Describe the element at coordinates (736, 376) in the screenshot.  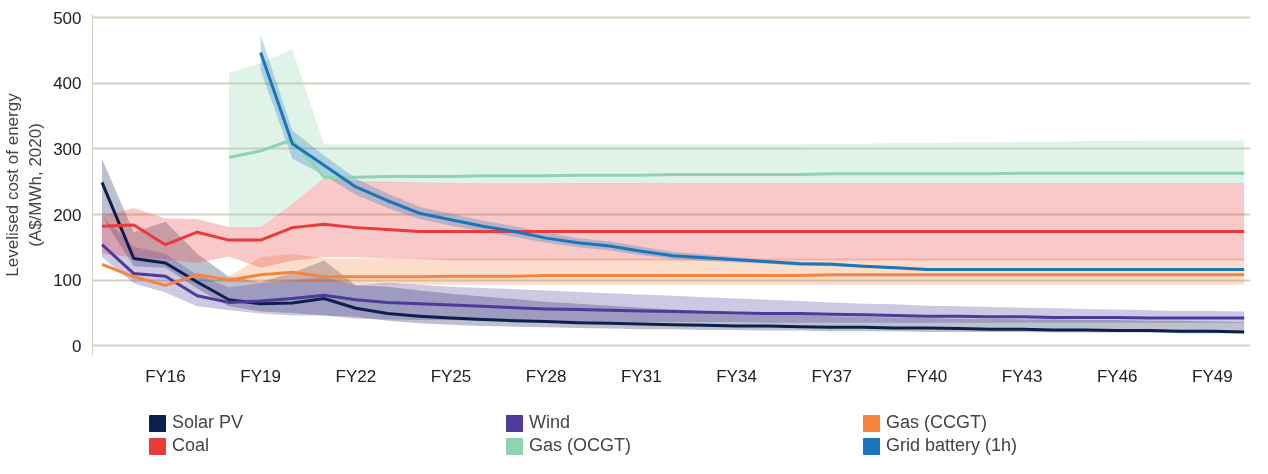
I see `x-tick-label: FY34` at that location.